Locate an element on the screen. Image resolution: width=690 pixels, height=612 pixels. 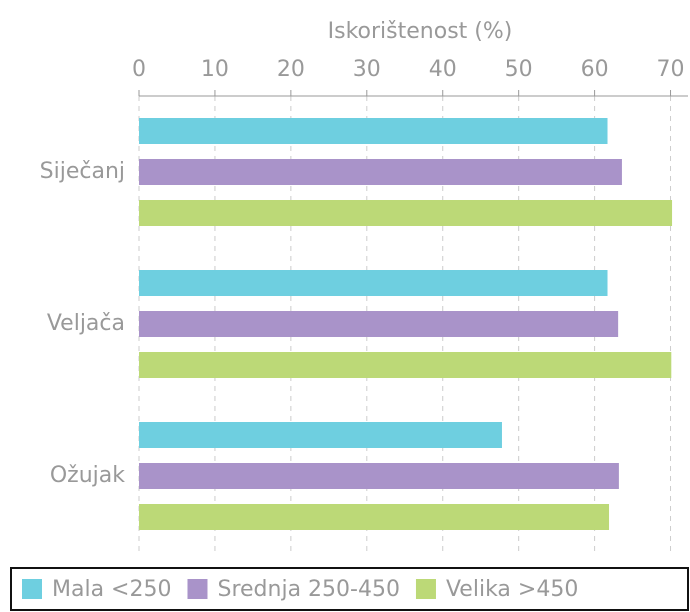
y-tick-label: Ožujak is located at coordinates (87, 475).